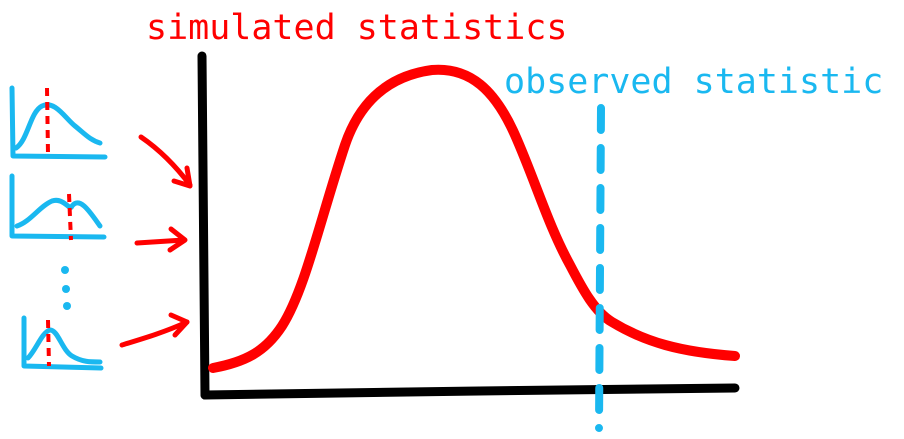  What do you see at coordinates (66, 288) in the screenshot?
I see `ellipsis-dots` at bounding box center [66, 288].